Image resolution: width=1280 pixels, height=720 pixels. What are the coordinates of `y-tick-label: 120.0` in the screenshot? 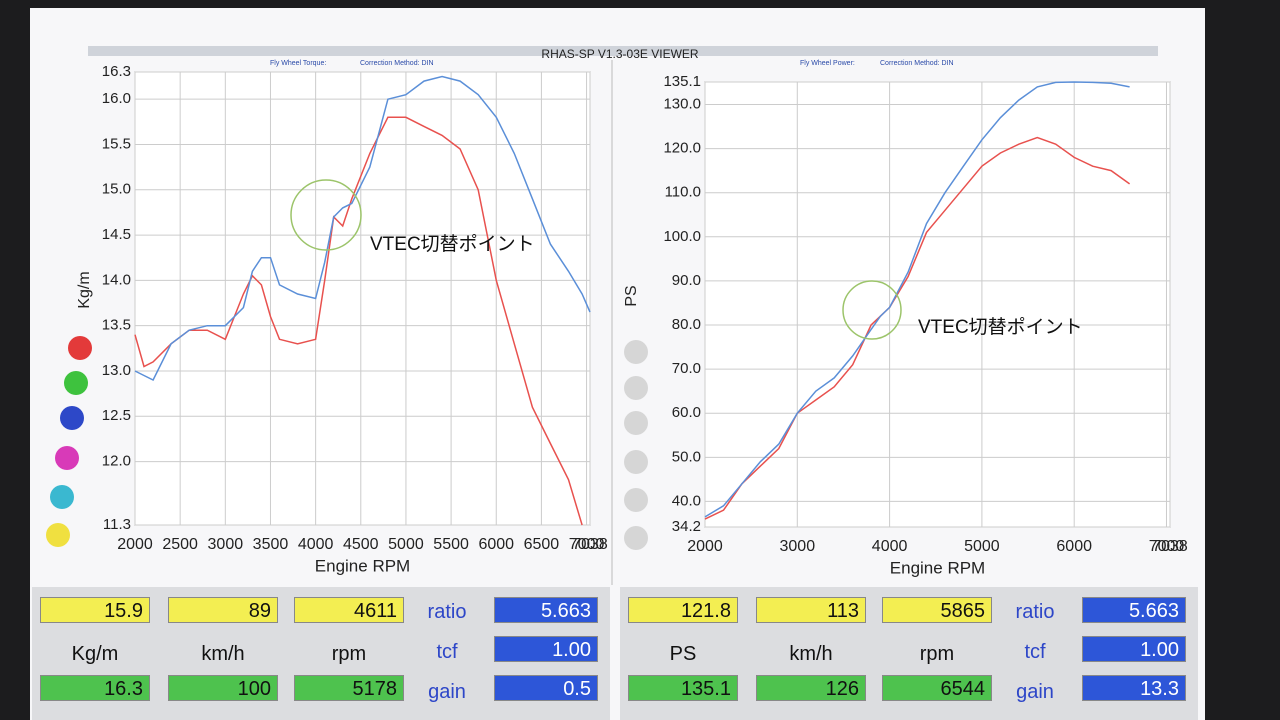 It's located at (682, 148).